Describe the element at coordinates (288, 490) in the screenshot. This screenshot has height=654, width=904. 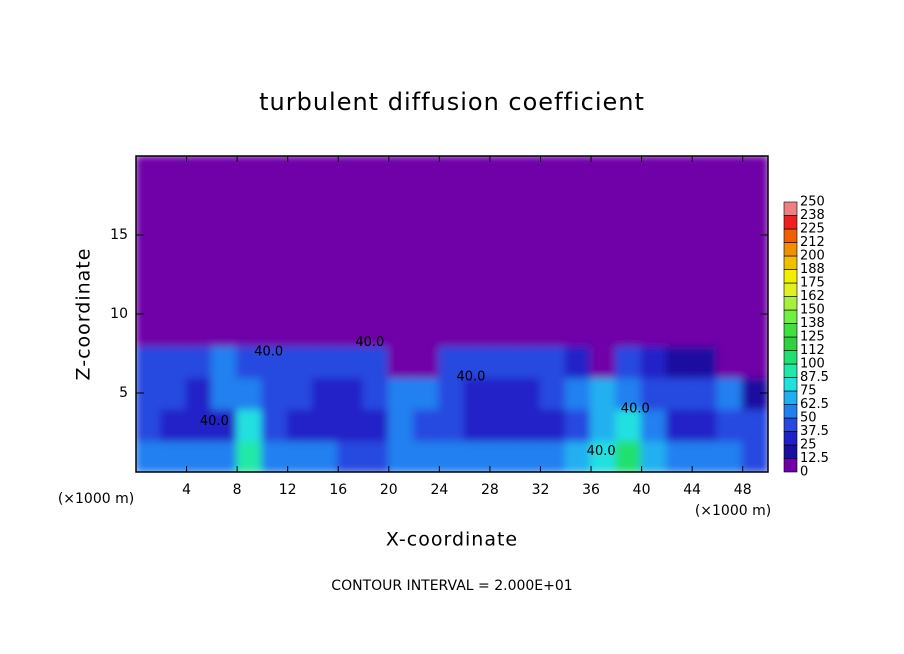
I see `x-tick-label: 12` at that location.